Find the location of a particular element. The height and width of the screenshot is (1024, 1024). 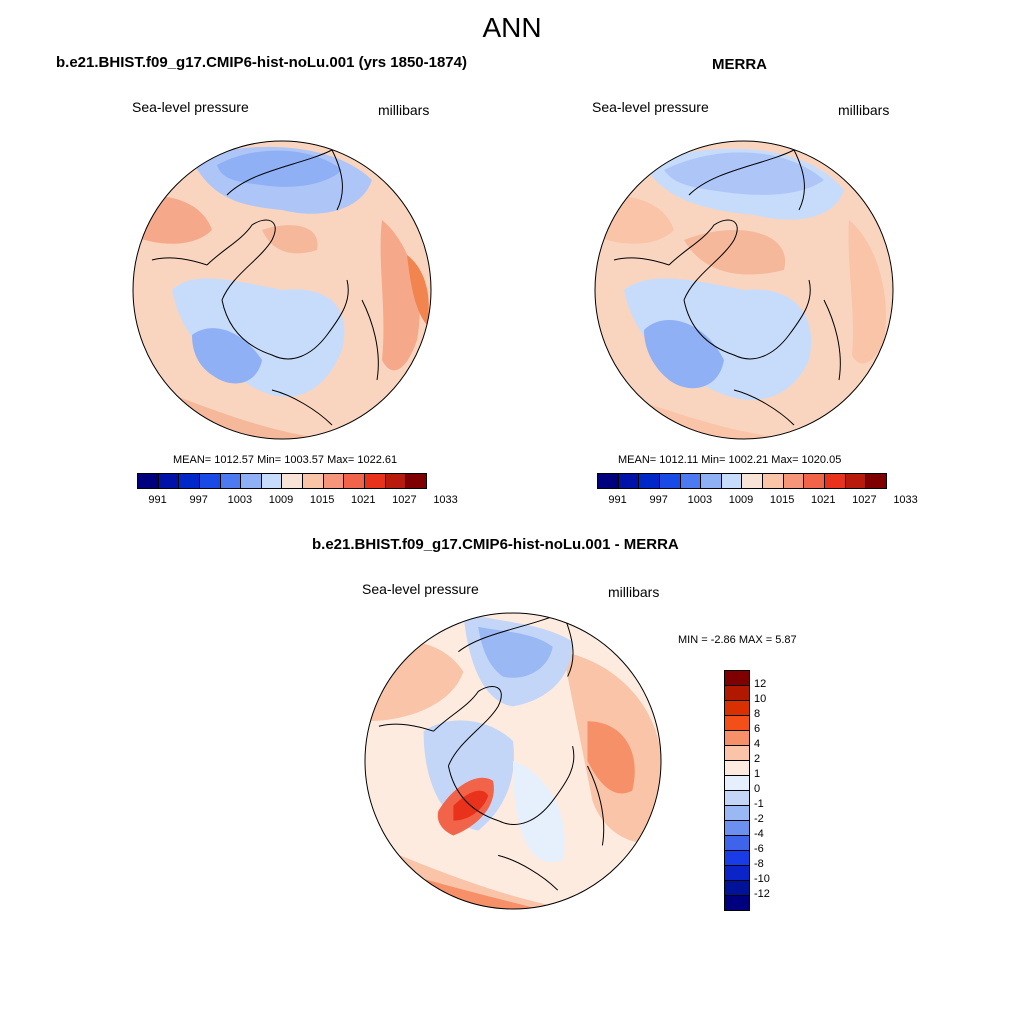

panel-3-colorbar-tick-label: -4 is located at coordinates (759, 834).